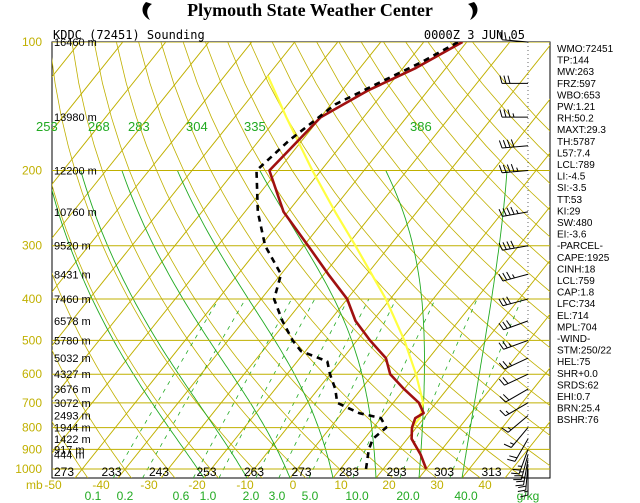 Image resolution: width=640 pixels, height=503 pixels. Describe the element at coordinates (101, 485) in the screenshot. I see `temperature-tick-label: -40` at that location.